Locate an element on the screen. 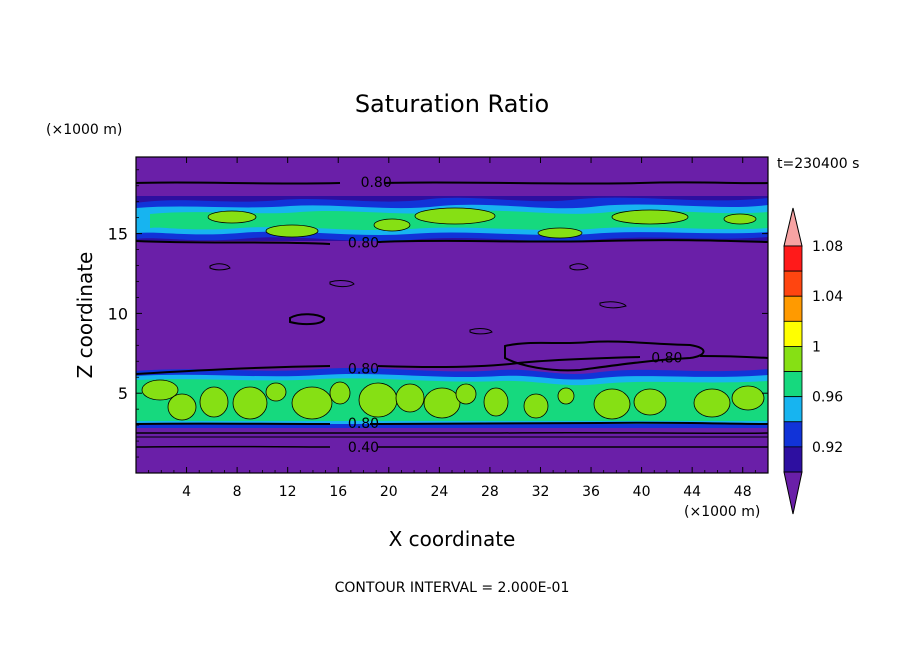  x-tick-label: 24 is located at coordinates (439, 492).